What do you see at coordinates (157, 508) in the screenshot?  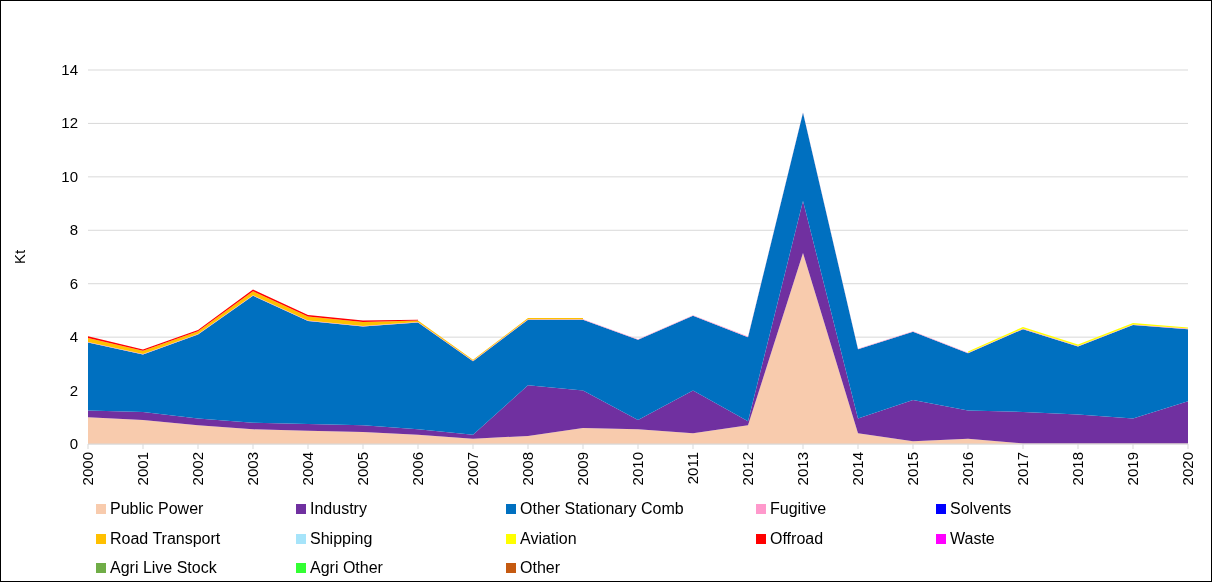 I see `legend-label: Public Power` at bounding box center [157, 508].